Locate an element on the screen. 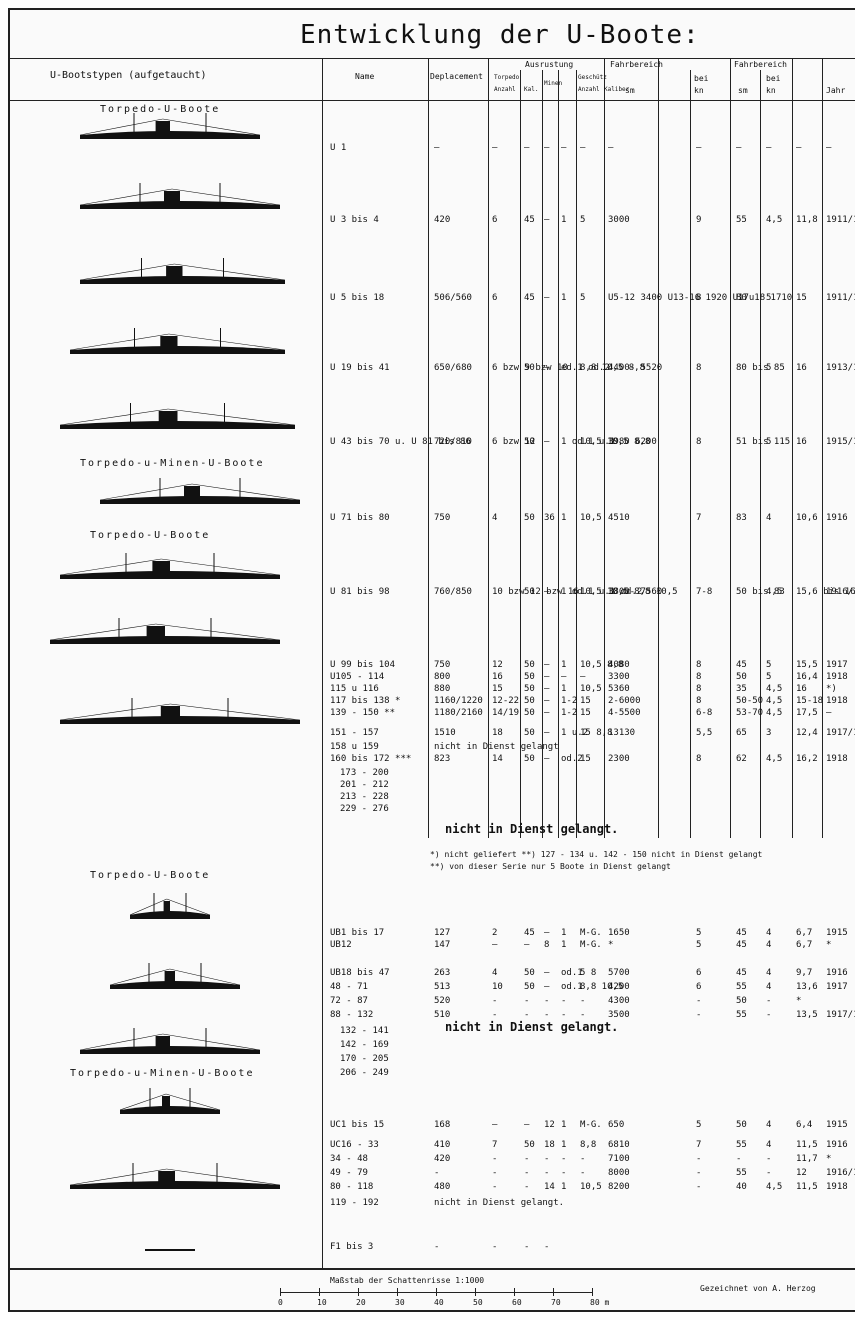 Image resolution: width=855 pixels, height=1317 pixels. scale-tick-label: 50 is located at coordinates (478, 1302).